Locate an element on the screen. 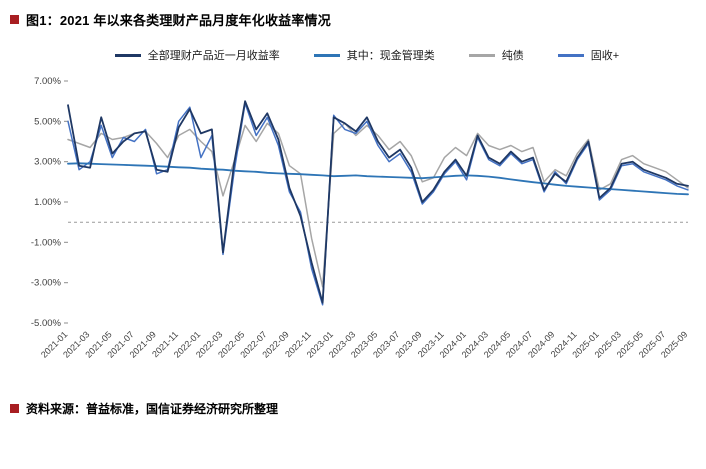 This screenshot has width=706, height=469. y-axis: 7.00% 5.00% 3.00% 1.00% -1.00% -3.00% -5.00% is located at coordinates (49, 202).